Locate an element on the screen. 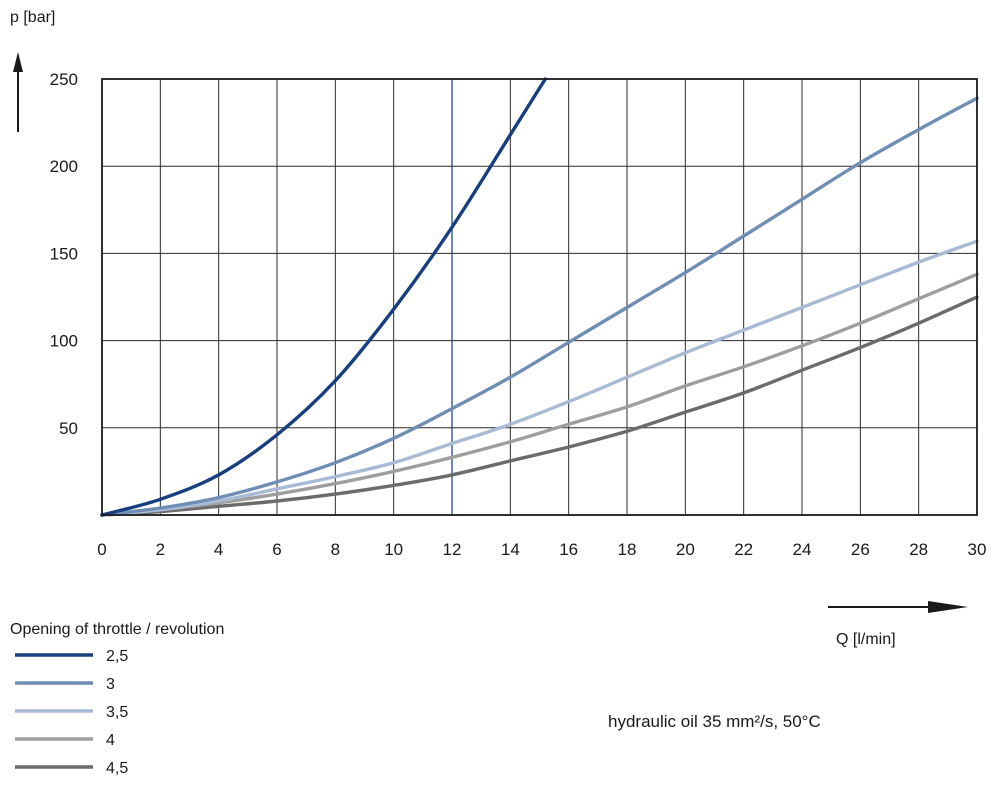  x-tick-label: 30 is located at coordinates (977, 549).